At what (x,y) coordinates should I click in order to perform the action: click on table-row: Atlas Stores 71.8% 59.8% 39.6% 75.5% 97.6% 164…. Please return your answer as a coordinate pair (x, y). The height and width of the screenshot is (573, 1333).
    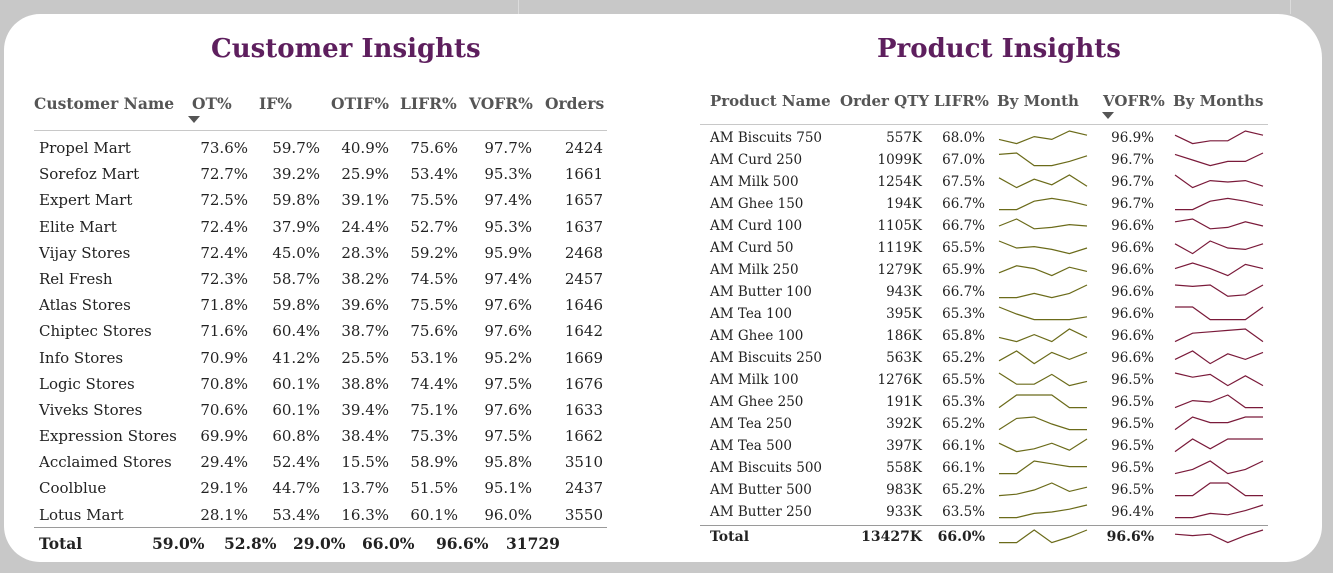
    Looking at the image, I should click on (320, 304).